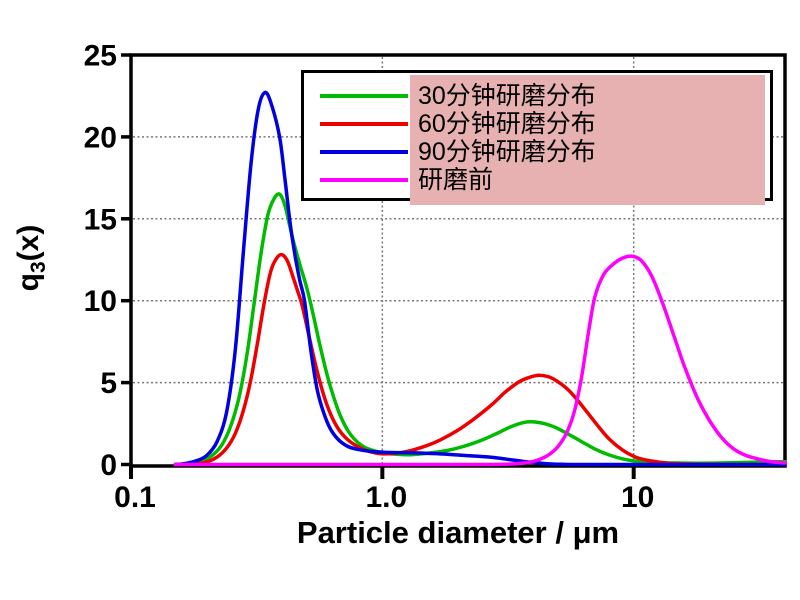 This screenshot has width=800, height=600. Describe the element at coordinates (364, 152) in the screenshot. I see `legend-line-swatch-90min` at that location.